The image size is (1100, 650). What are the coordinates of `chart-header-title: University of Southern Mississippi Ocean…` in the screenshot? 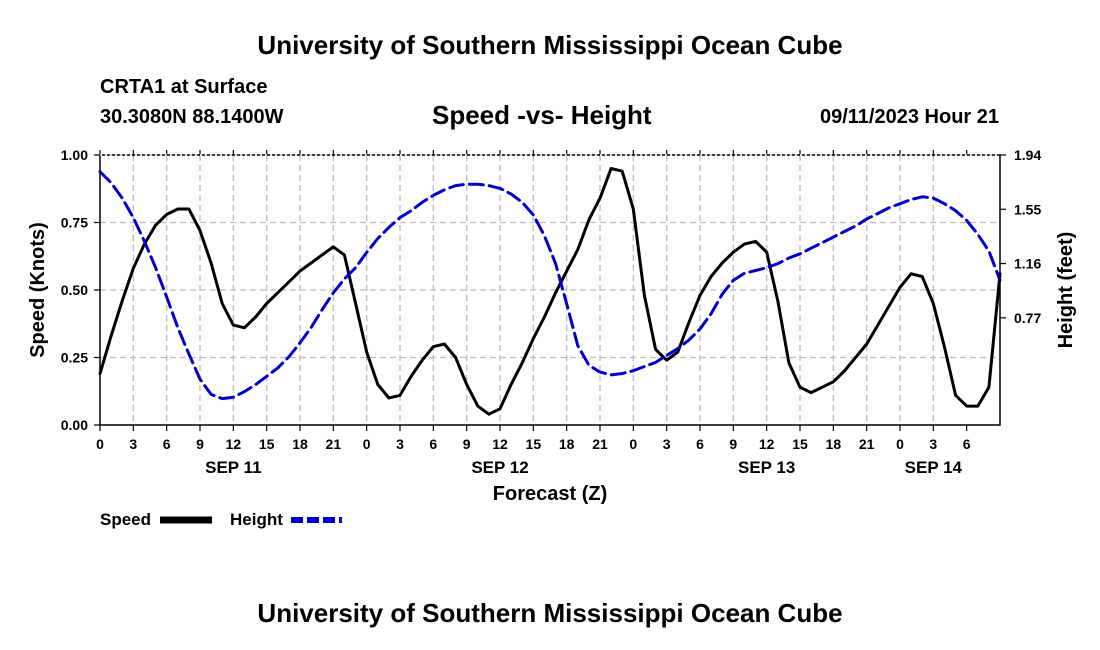 It's located at (550, 45).